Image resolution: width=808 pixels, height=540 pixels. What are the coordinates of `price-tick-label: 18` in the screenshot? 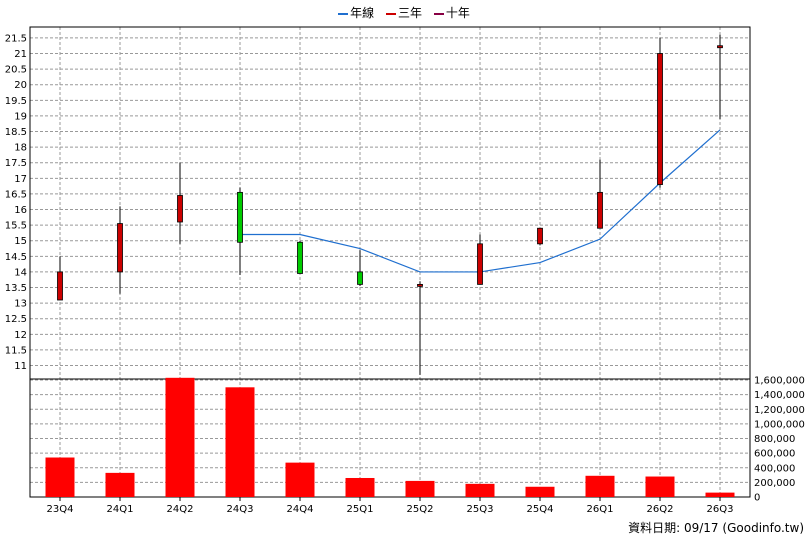 It's located at (20, 148).